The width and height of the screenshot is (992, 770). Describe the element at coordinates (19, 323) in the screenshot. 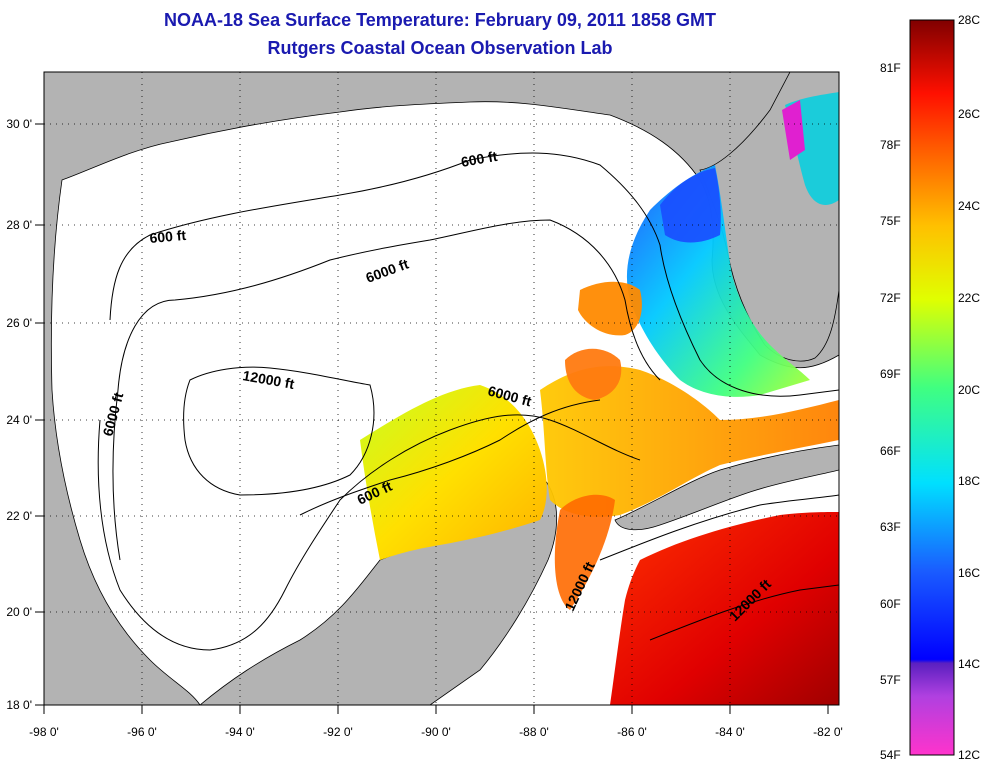

I see `lat-label: 26 0'` at that location.